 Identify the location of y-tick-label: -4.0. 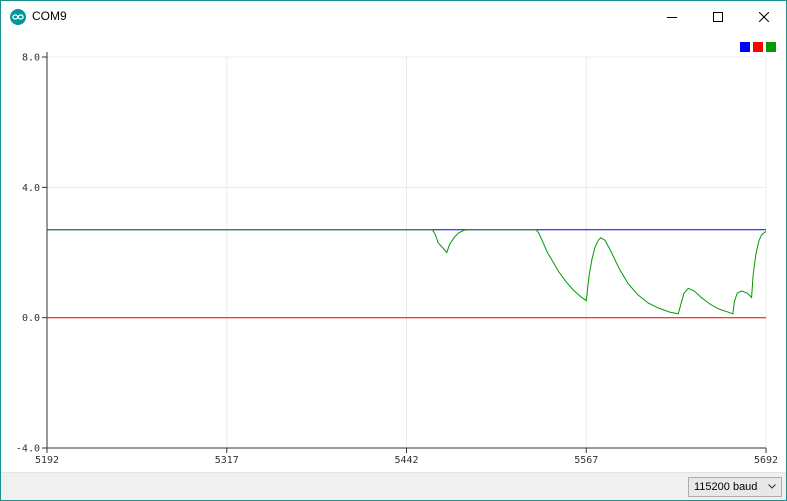
(28, 449).